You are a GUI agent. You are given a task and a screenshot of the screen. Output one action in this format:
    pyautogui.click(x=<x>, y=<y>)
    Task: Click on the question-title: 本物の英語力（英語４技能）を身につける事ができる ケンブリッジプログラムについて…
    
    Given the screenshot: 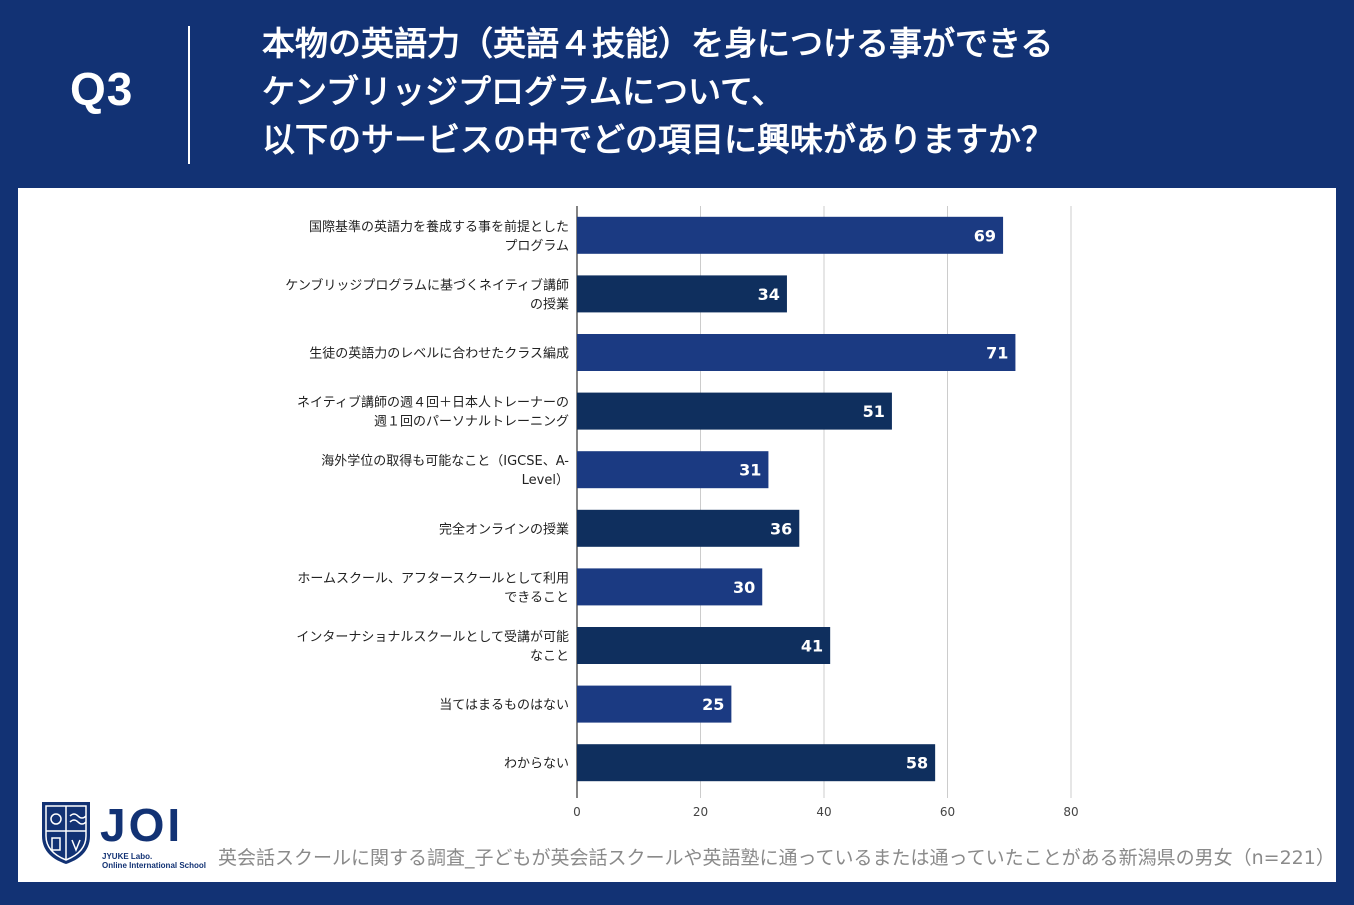 What is the action you would take?
    pyautogui.click(x=802, y=92)
    